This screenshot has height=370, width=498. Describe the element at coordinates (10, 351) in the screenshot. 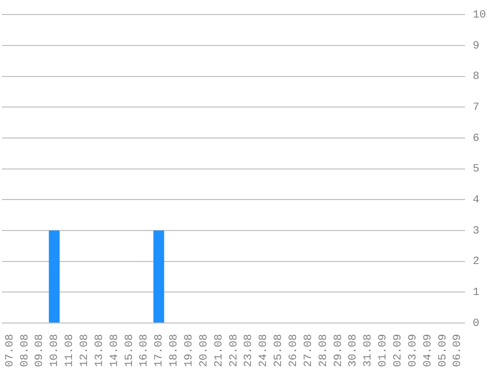

I see `x-tick-label: 07.08` at that location.